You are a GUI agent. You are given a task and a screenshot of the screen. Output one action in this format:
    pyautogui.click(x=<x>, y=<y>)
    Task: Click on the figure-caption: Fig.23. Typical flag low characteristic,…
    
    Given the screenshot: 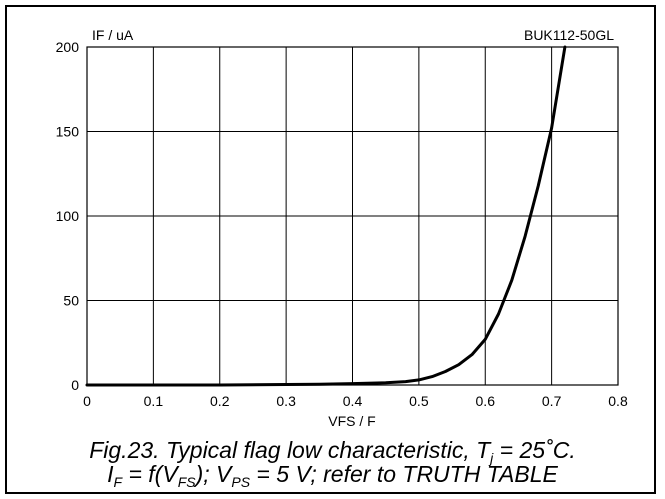 What is the action you would take?
    pyautogui.click(x=332, y=463)
    